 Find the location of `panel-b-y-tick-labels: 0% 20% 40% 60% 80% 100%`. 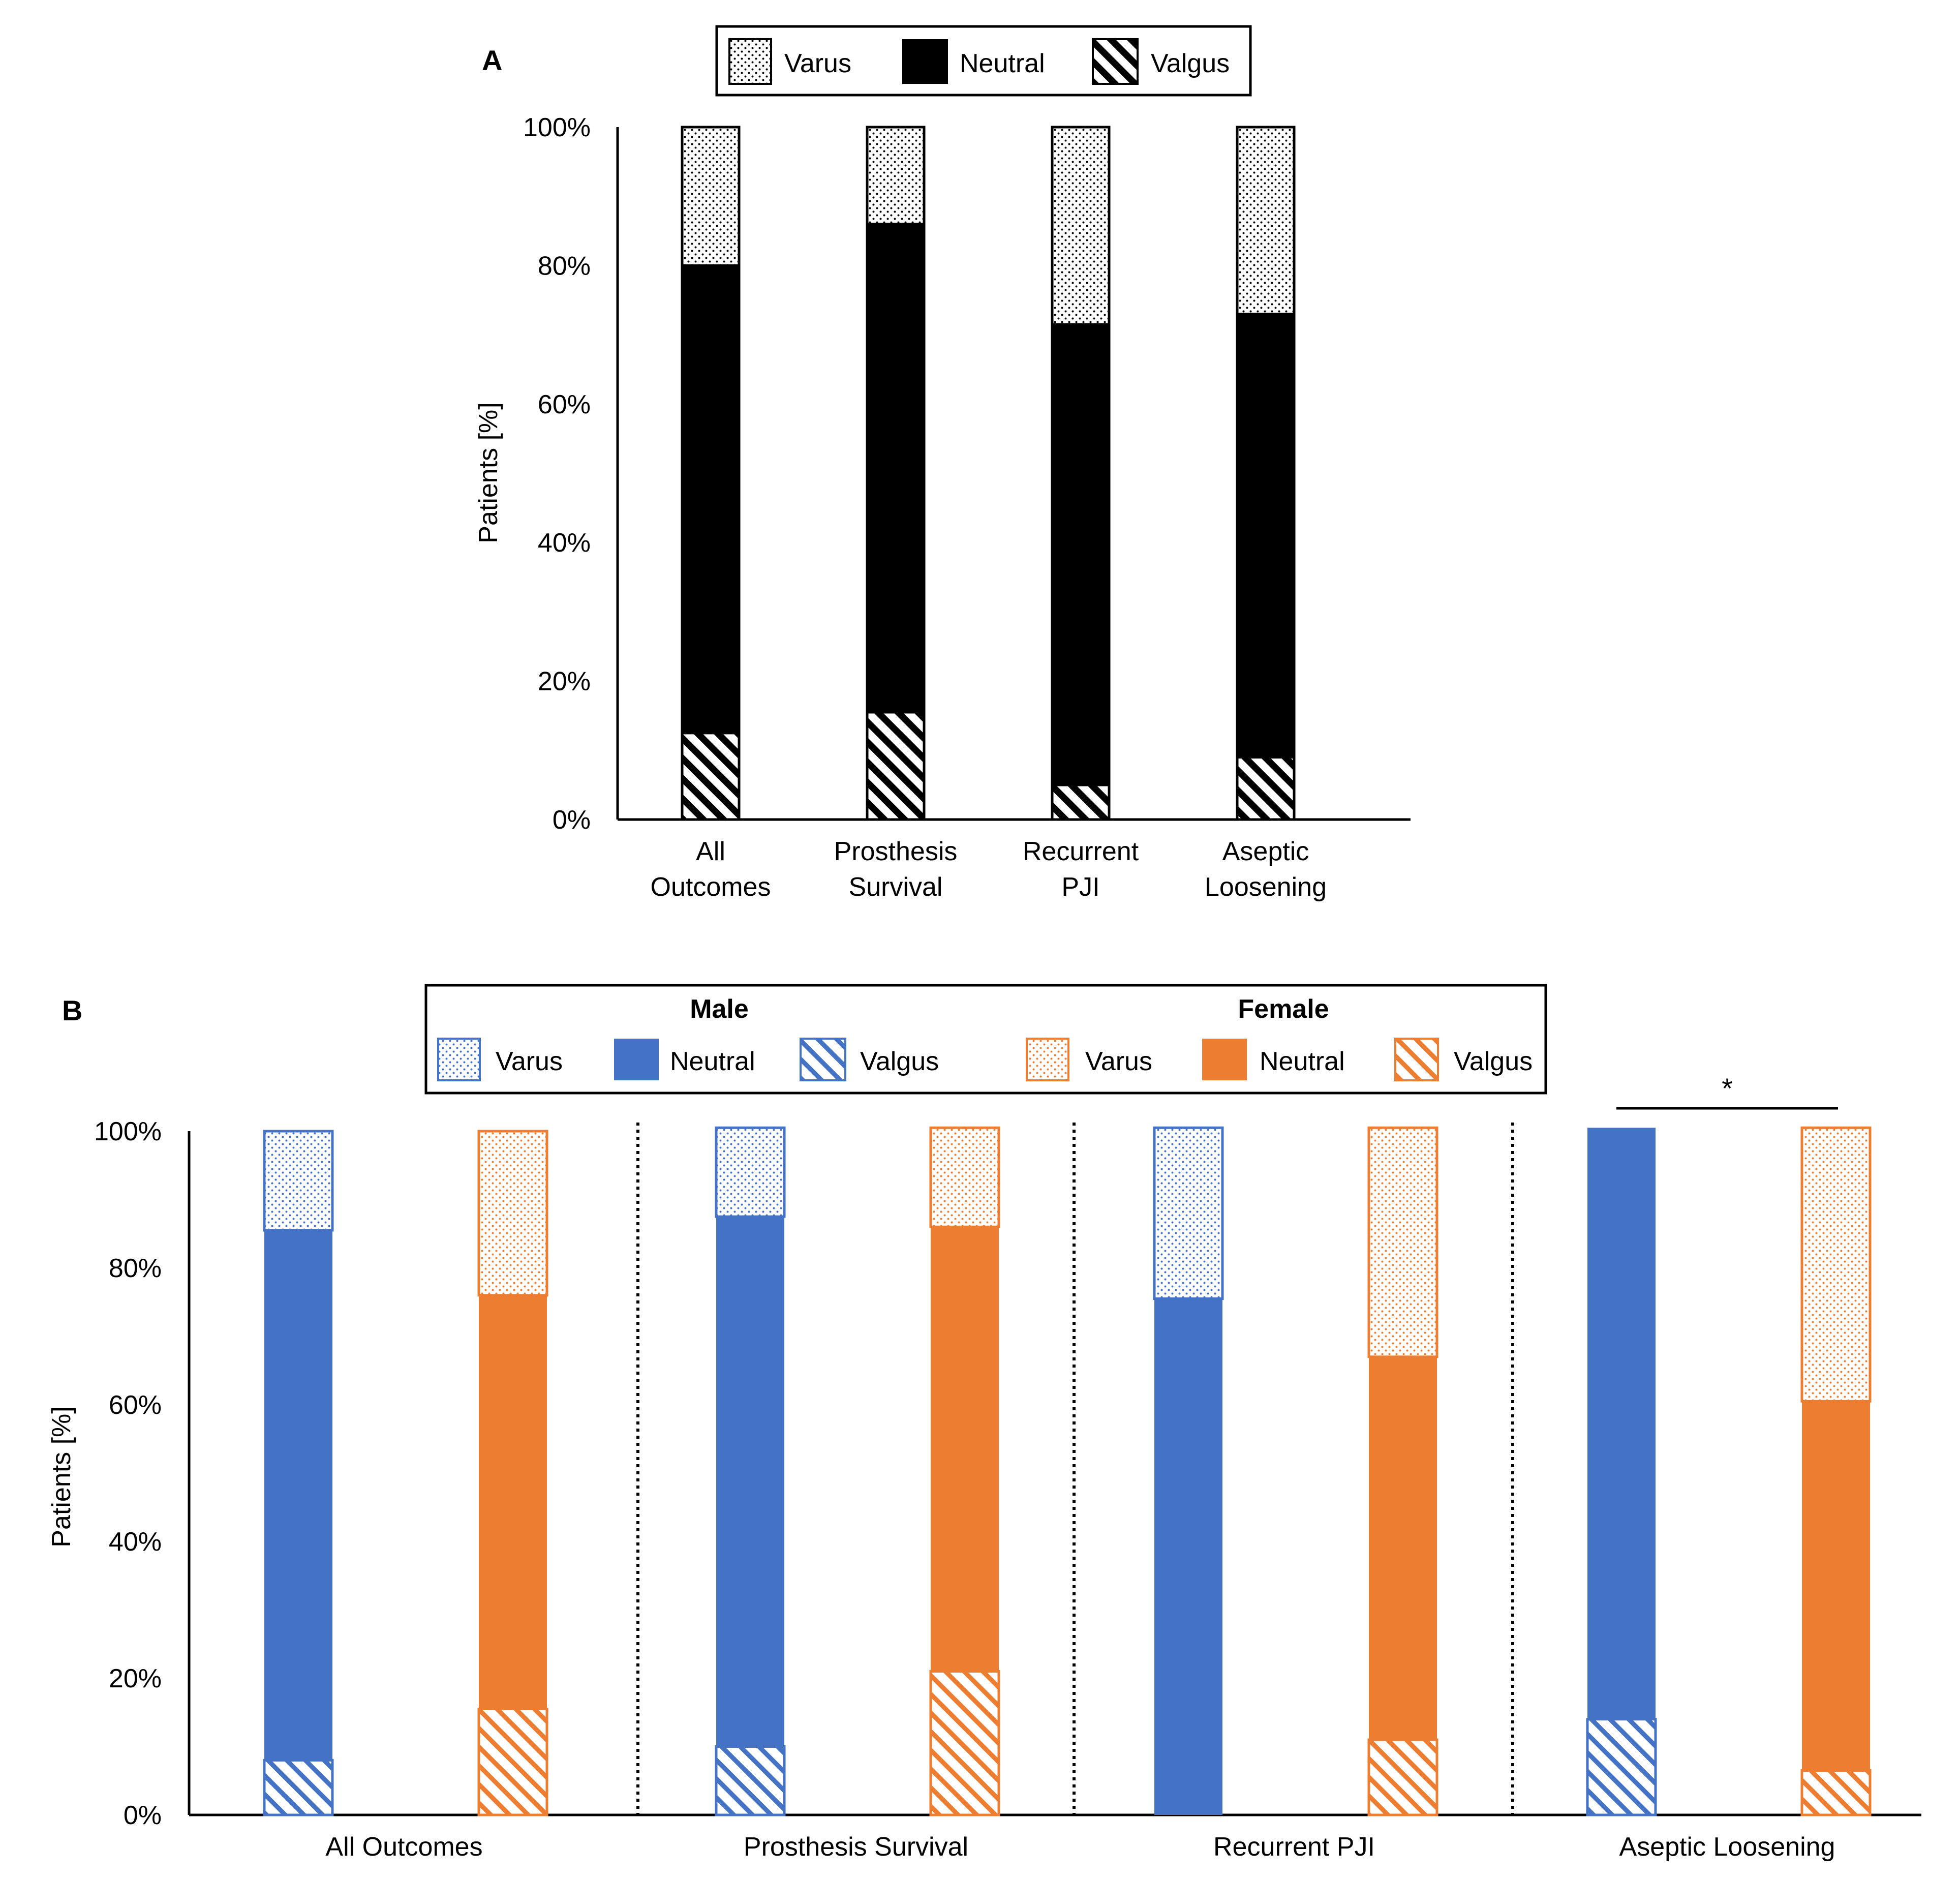

panel-b-y-tick-labels: 0% 20% 40% 60% 80% 100% is located at coordinates (128, 1473).